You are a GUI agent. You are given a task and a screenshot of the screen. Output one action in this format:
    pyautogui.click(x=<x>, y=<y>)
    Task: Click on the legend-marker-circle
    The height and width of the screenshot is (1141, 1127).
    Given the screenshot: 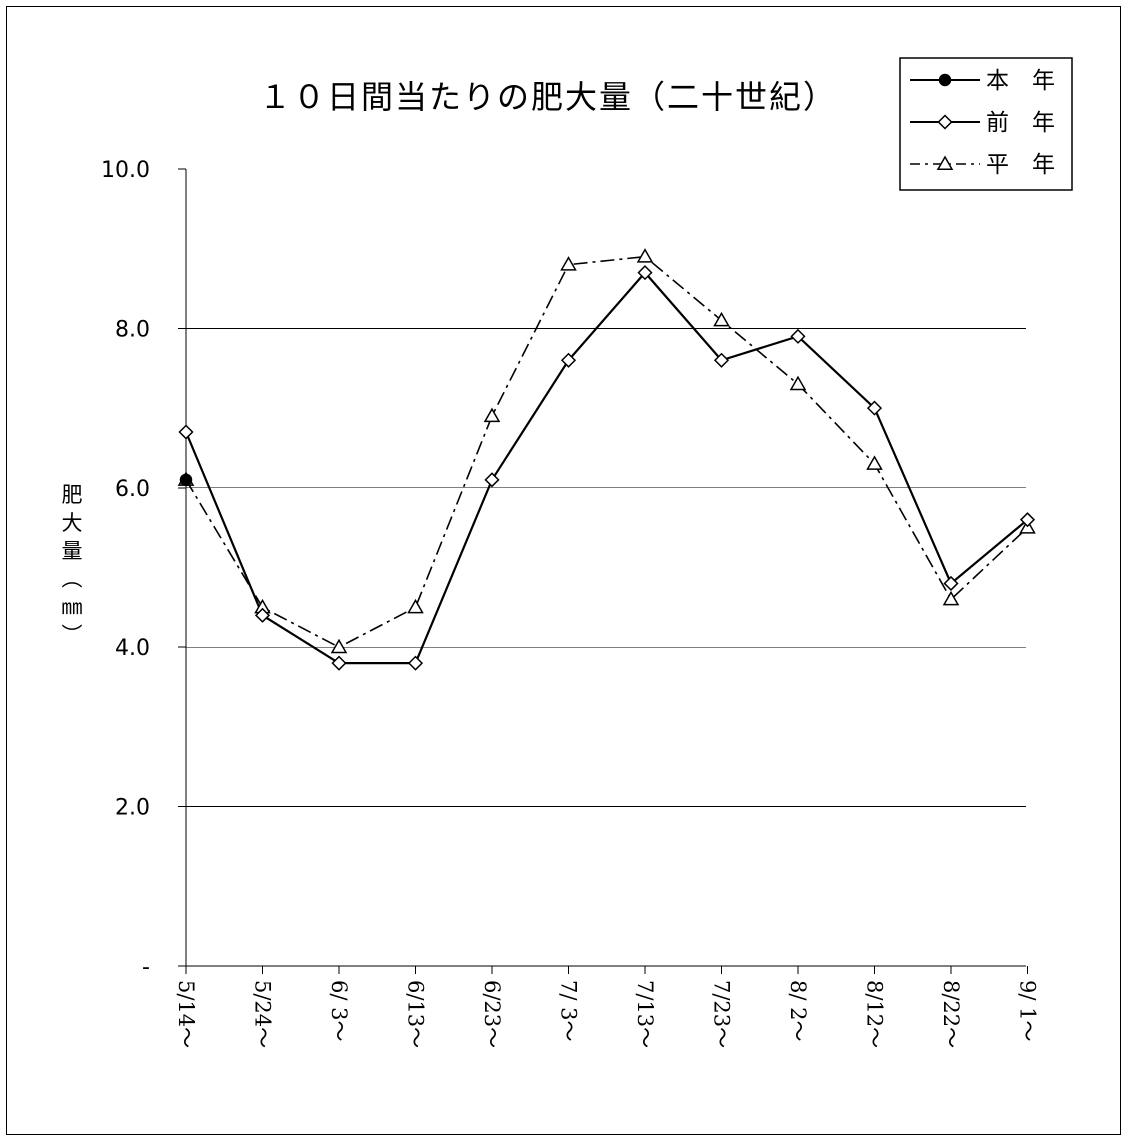 What is the action you would take?
    pyautogui.click(x=945, y=80)
    